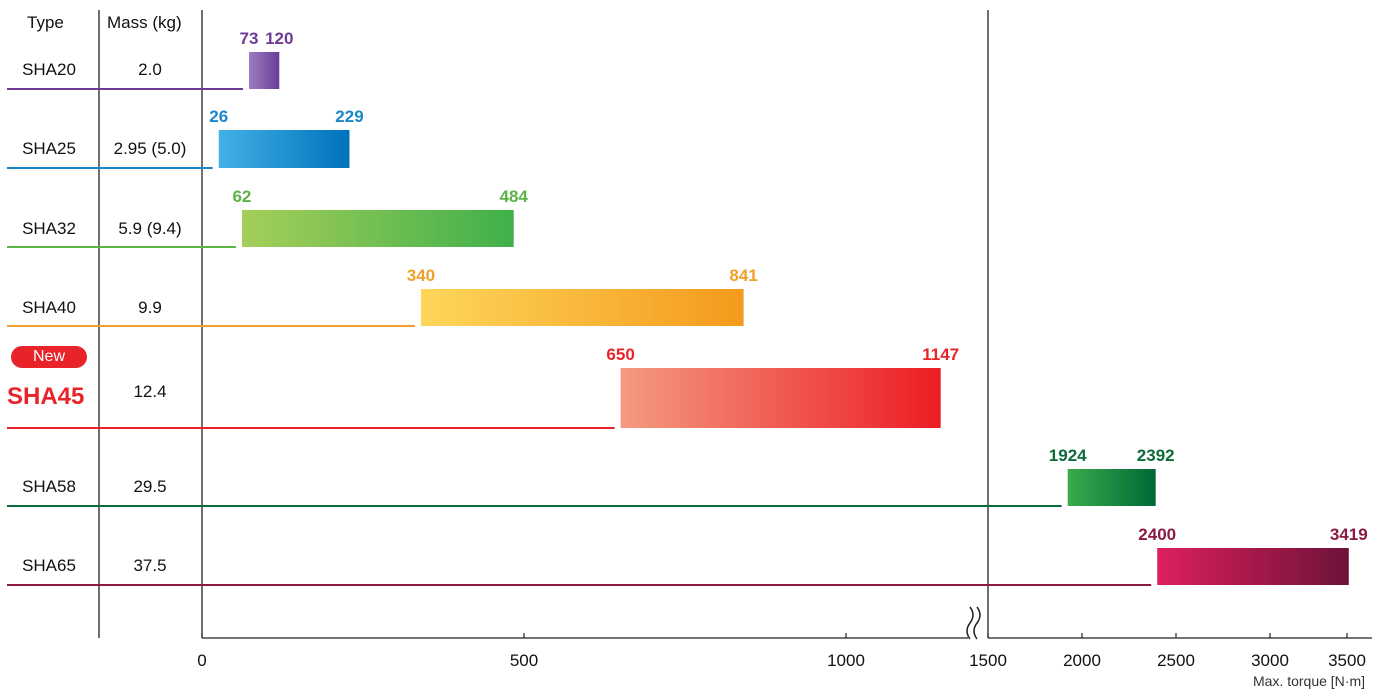 This screenshot has height=690, width=1392. I want to click on x-tick-label: 3000, so click(1270, 660).